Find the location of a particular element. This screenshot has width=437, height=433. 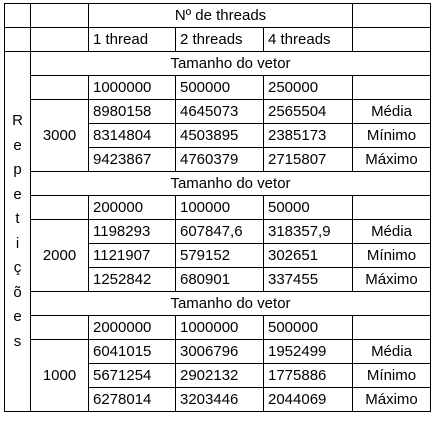

sizes-row: 200000 100000 50000 is located at coordinates (218, 207).